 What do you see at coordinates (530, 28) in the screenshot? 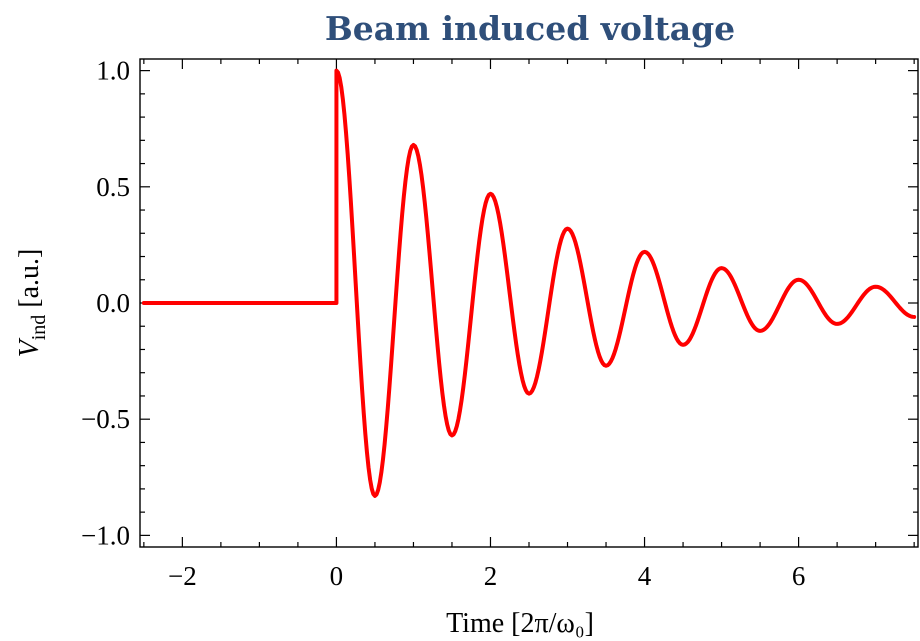
I see `chart-title: Beam induced voltage` at bounding box center [530, 28].